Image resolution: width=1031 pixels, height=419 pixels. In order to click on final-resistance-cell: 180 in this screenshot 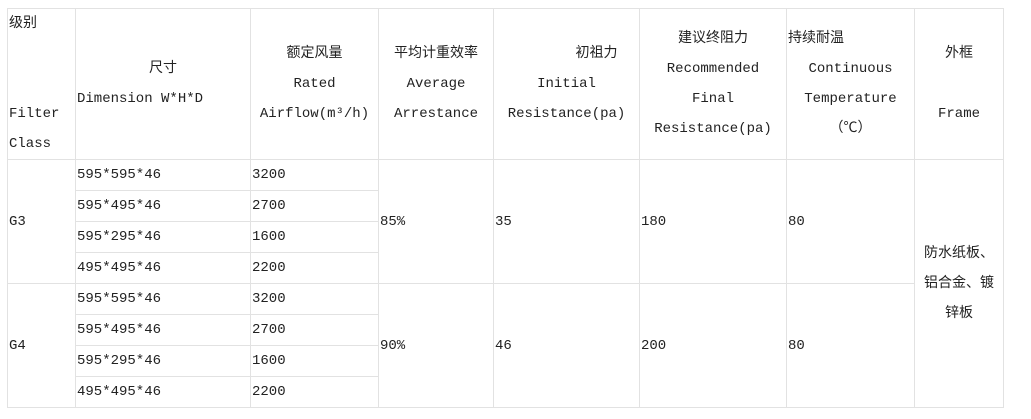, I will do `click(713, 221)`.